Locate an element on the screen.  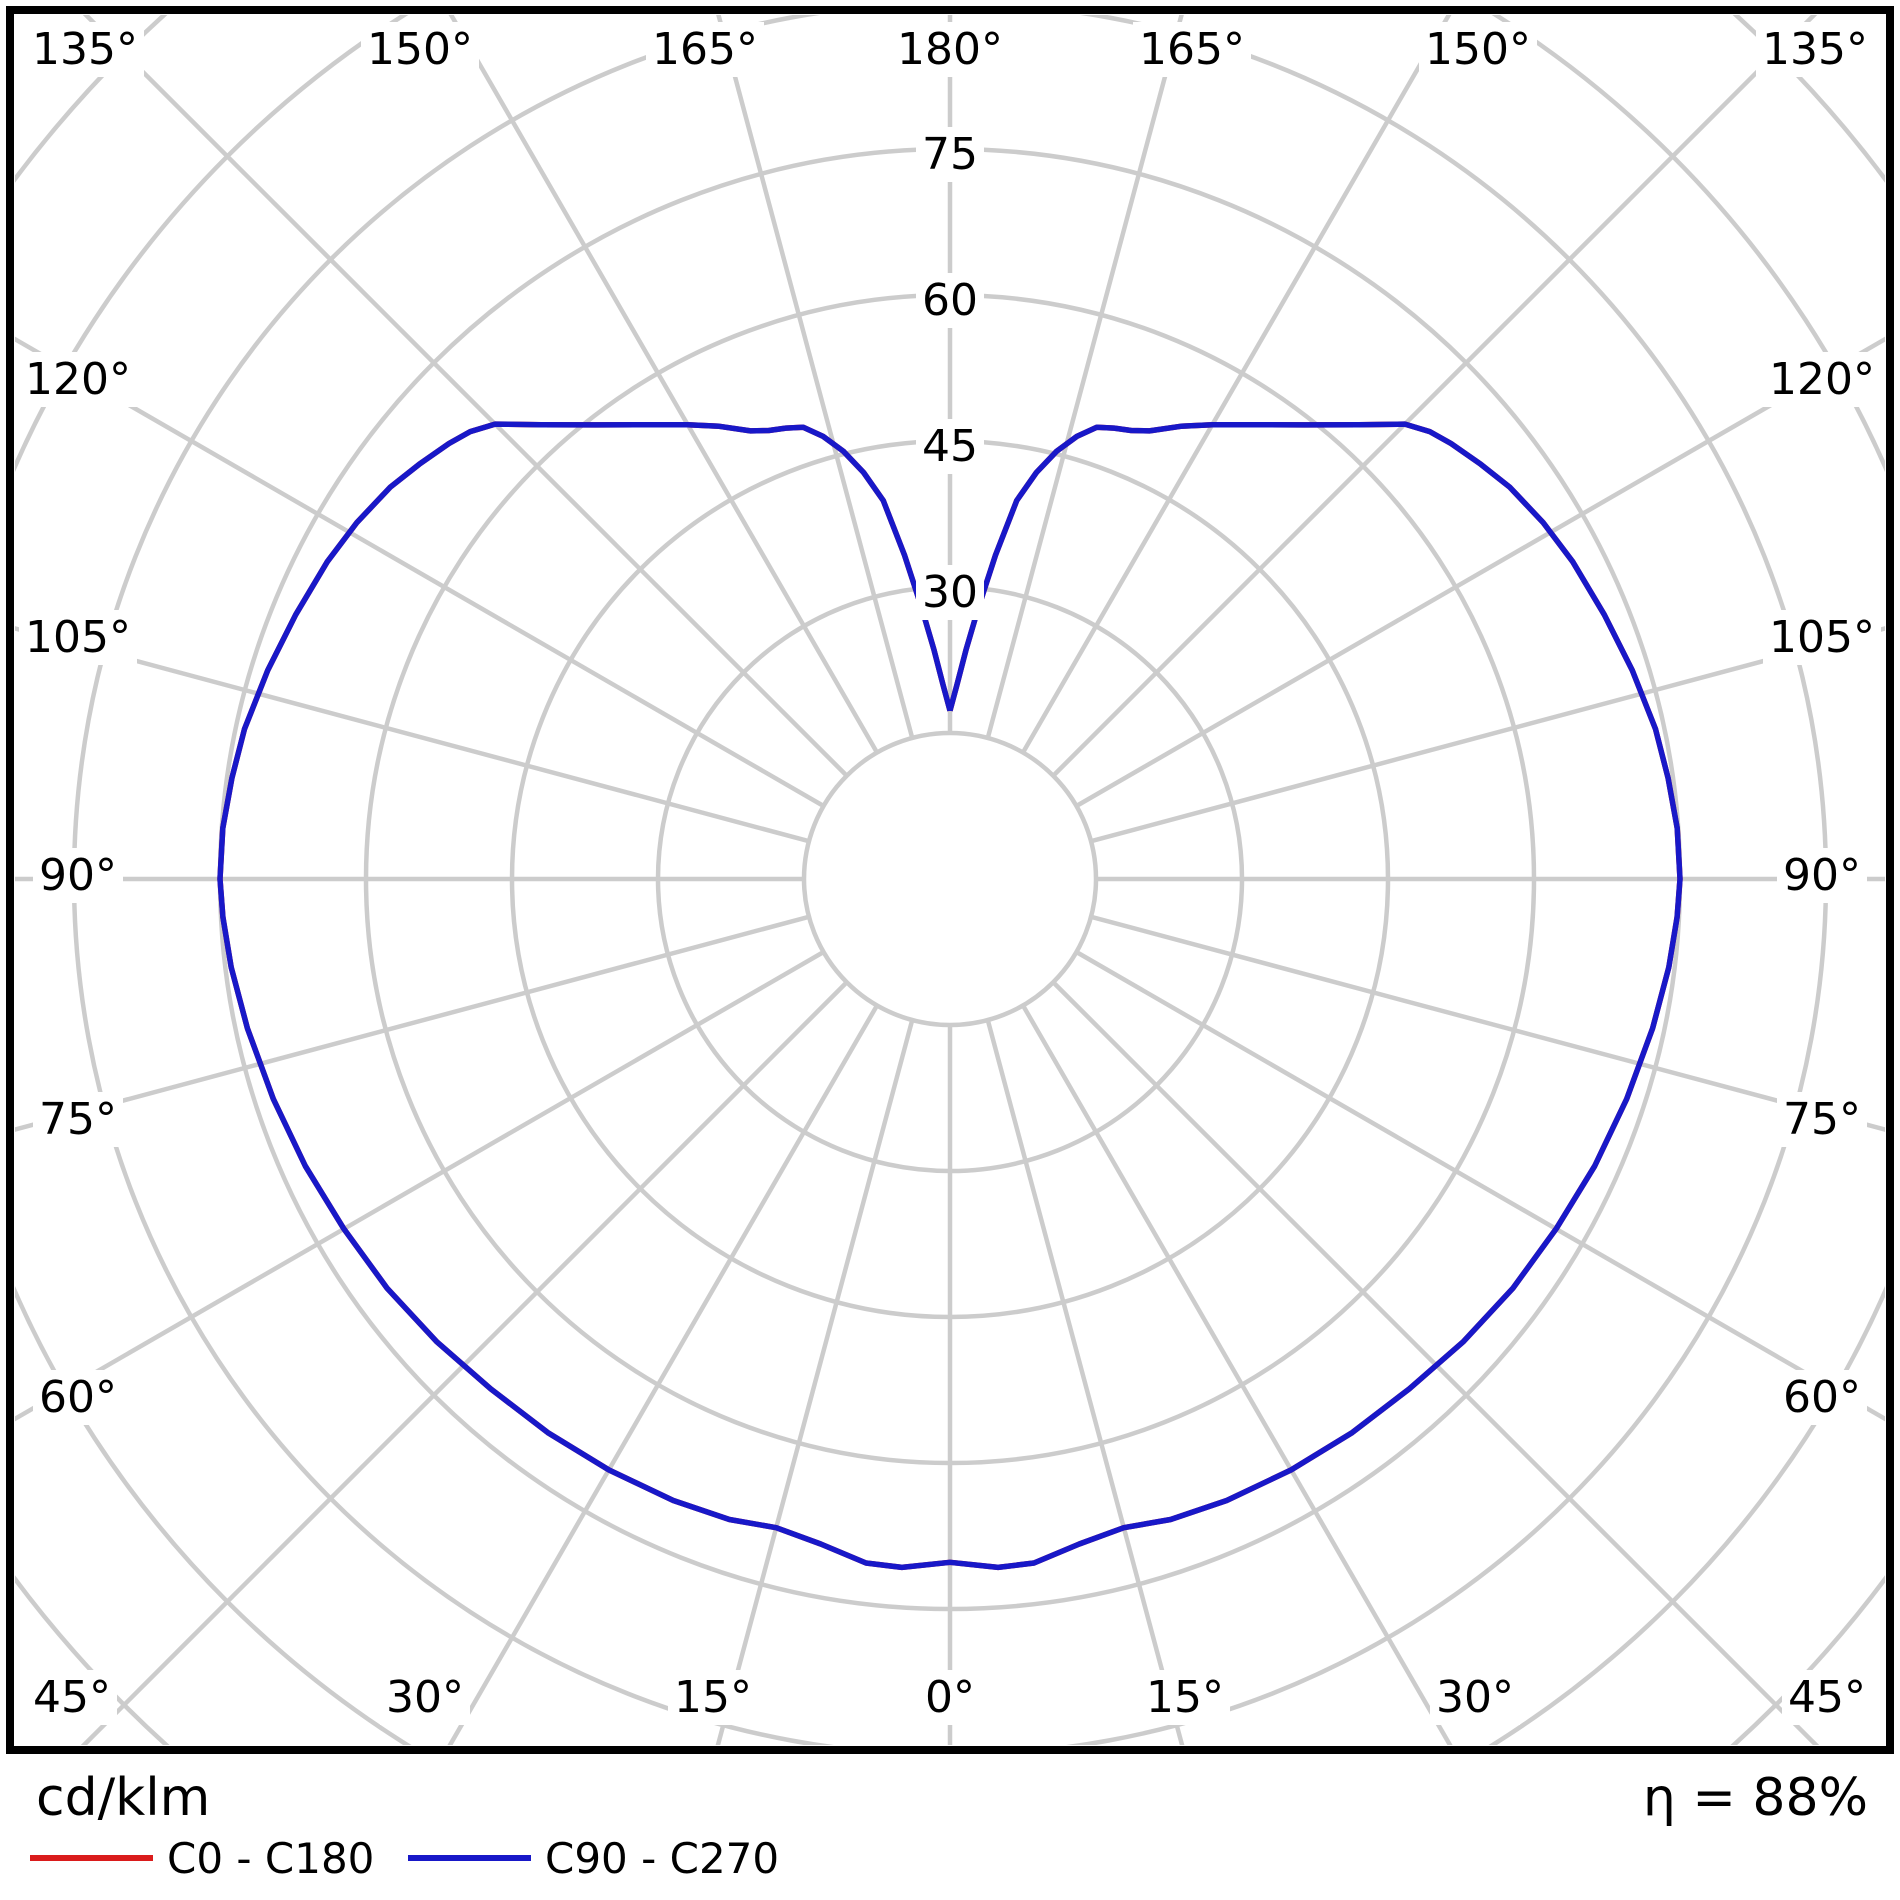
radial-tick-45-bg is located at coordinates (950, 447).